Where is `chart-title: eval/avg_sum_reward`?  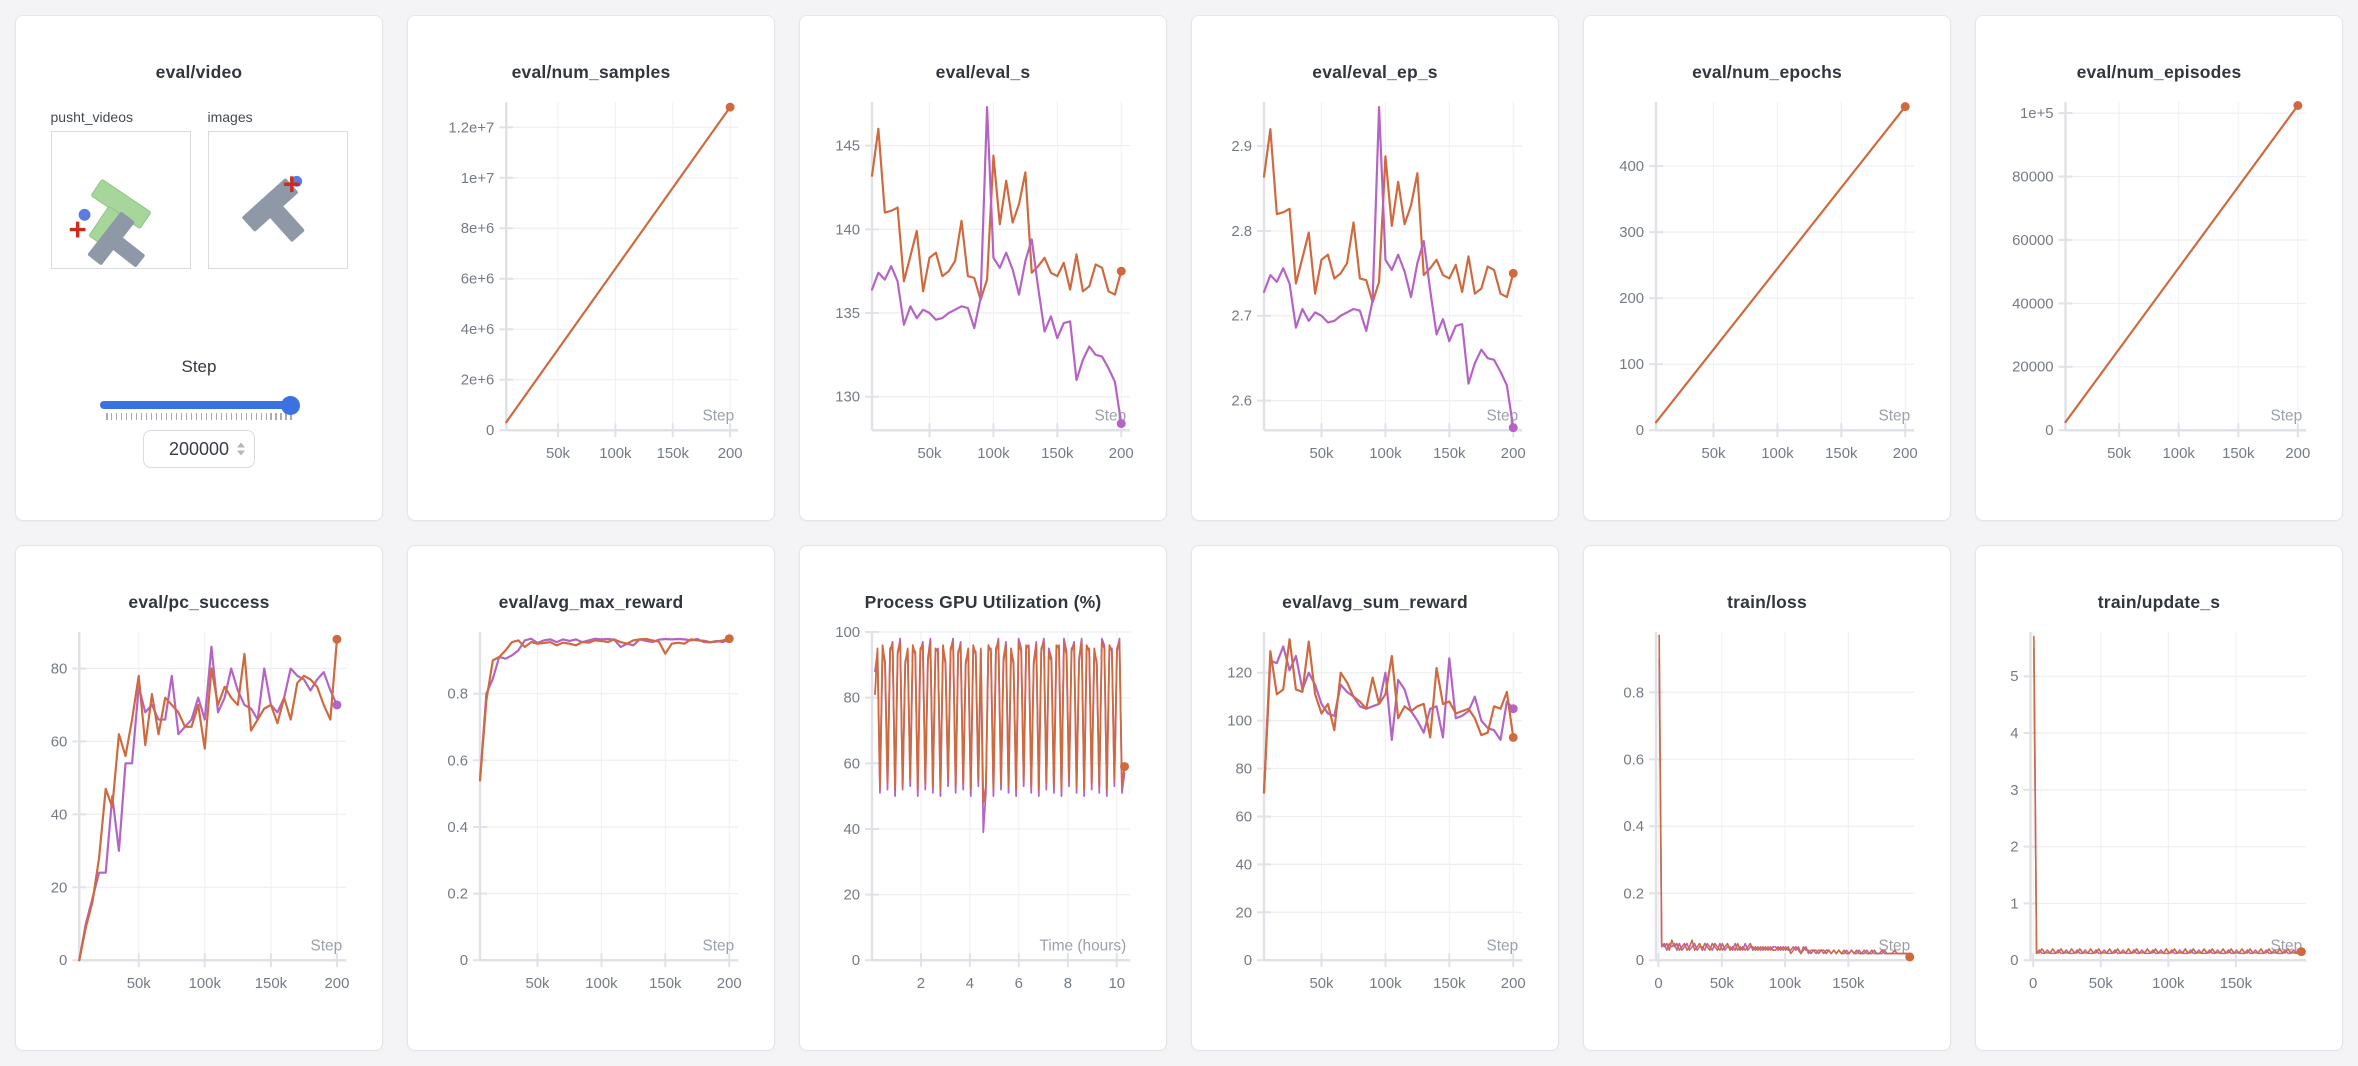
chart-title: eval/avg_sum_reward is located at coordinates (1375, 602).